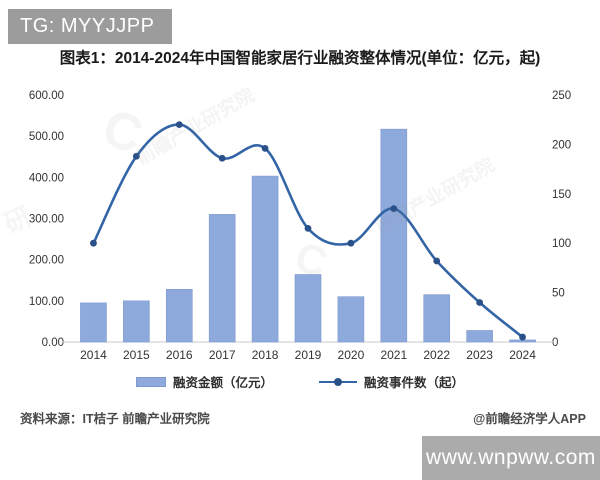  I want to click on tg-badge: TG: MYYJJPP, so click(90, 26).